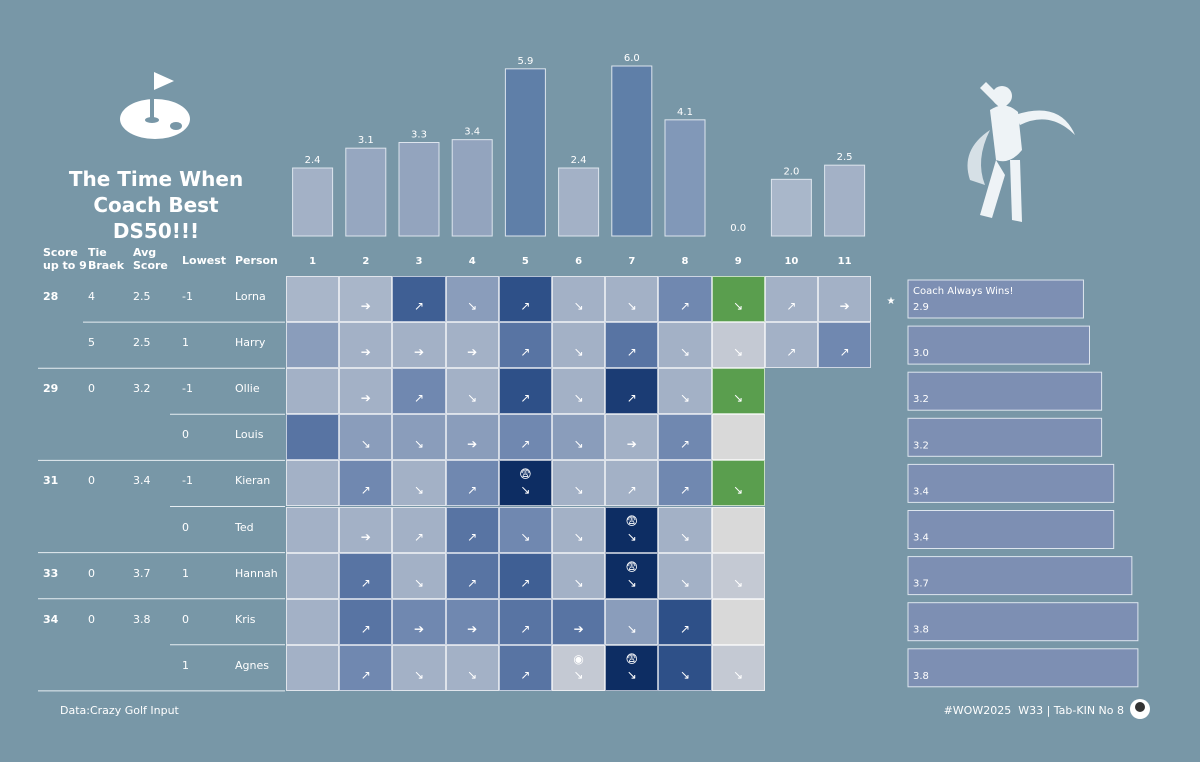 This screenshot has width=1200, height=762. I want to click on bar-label: 3.2, so click(921, 399).